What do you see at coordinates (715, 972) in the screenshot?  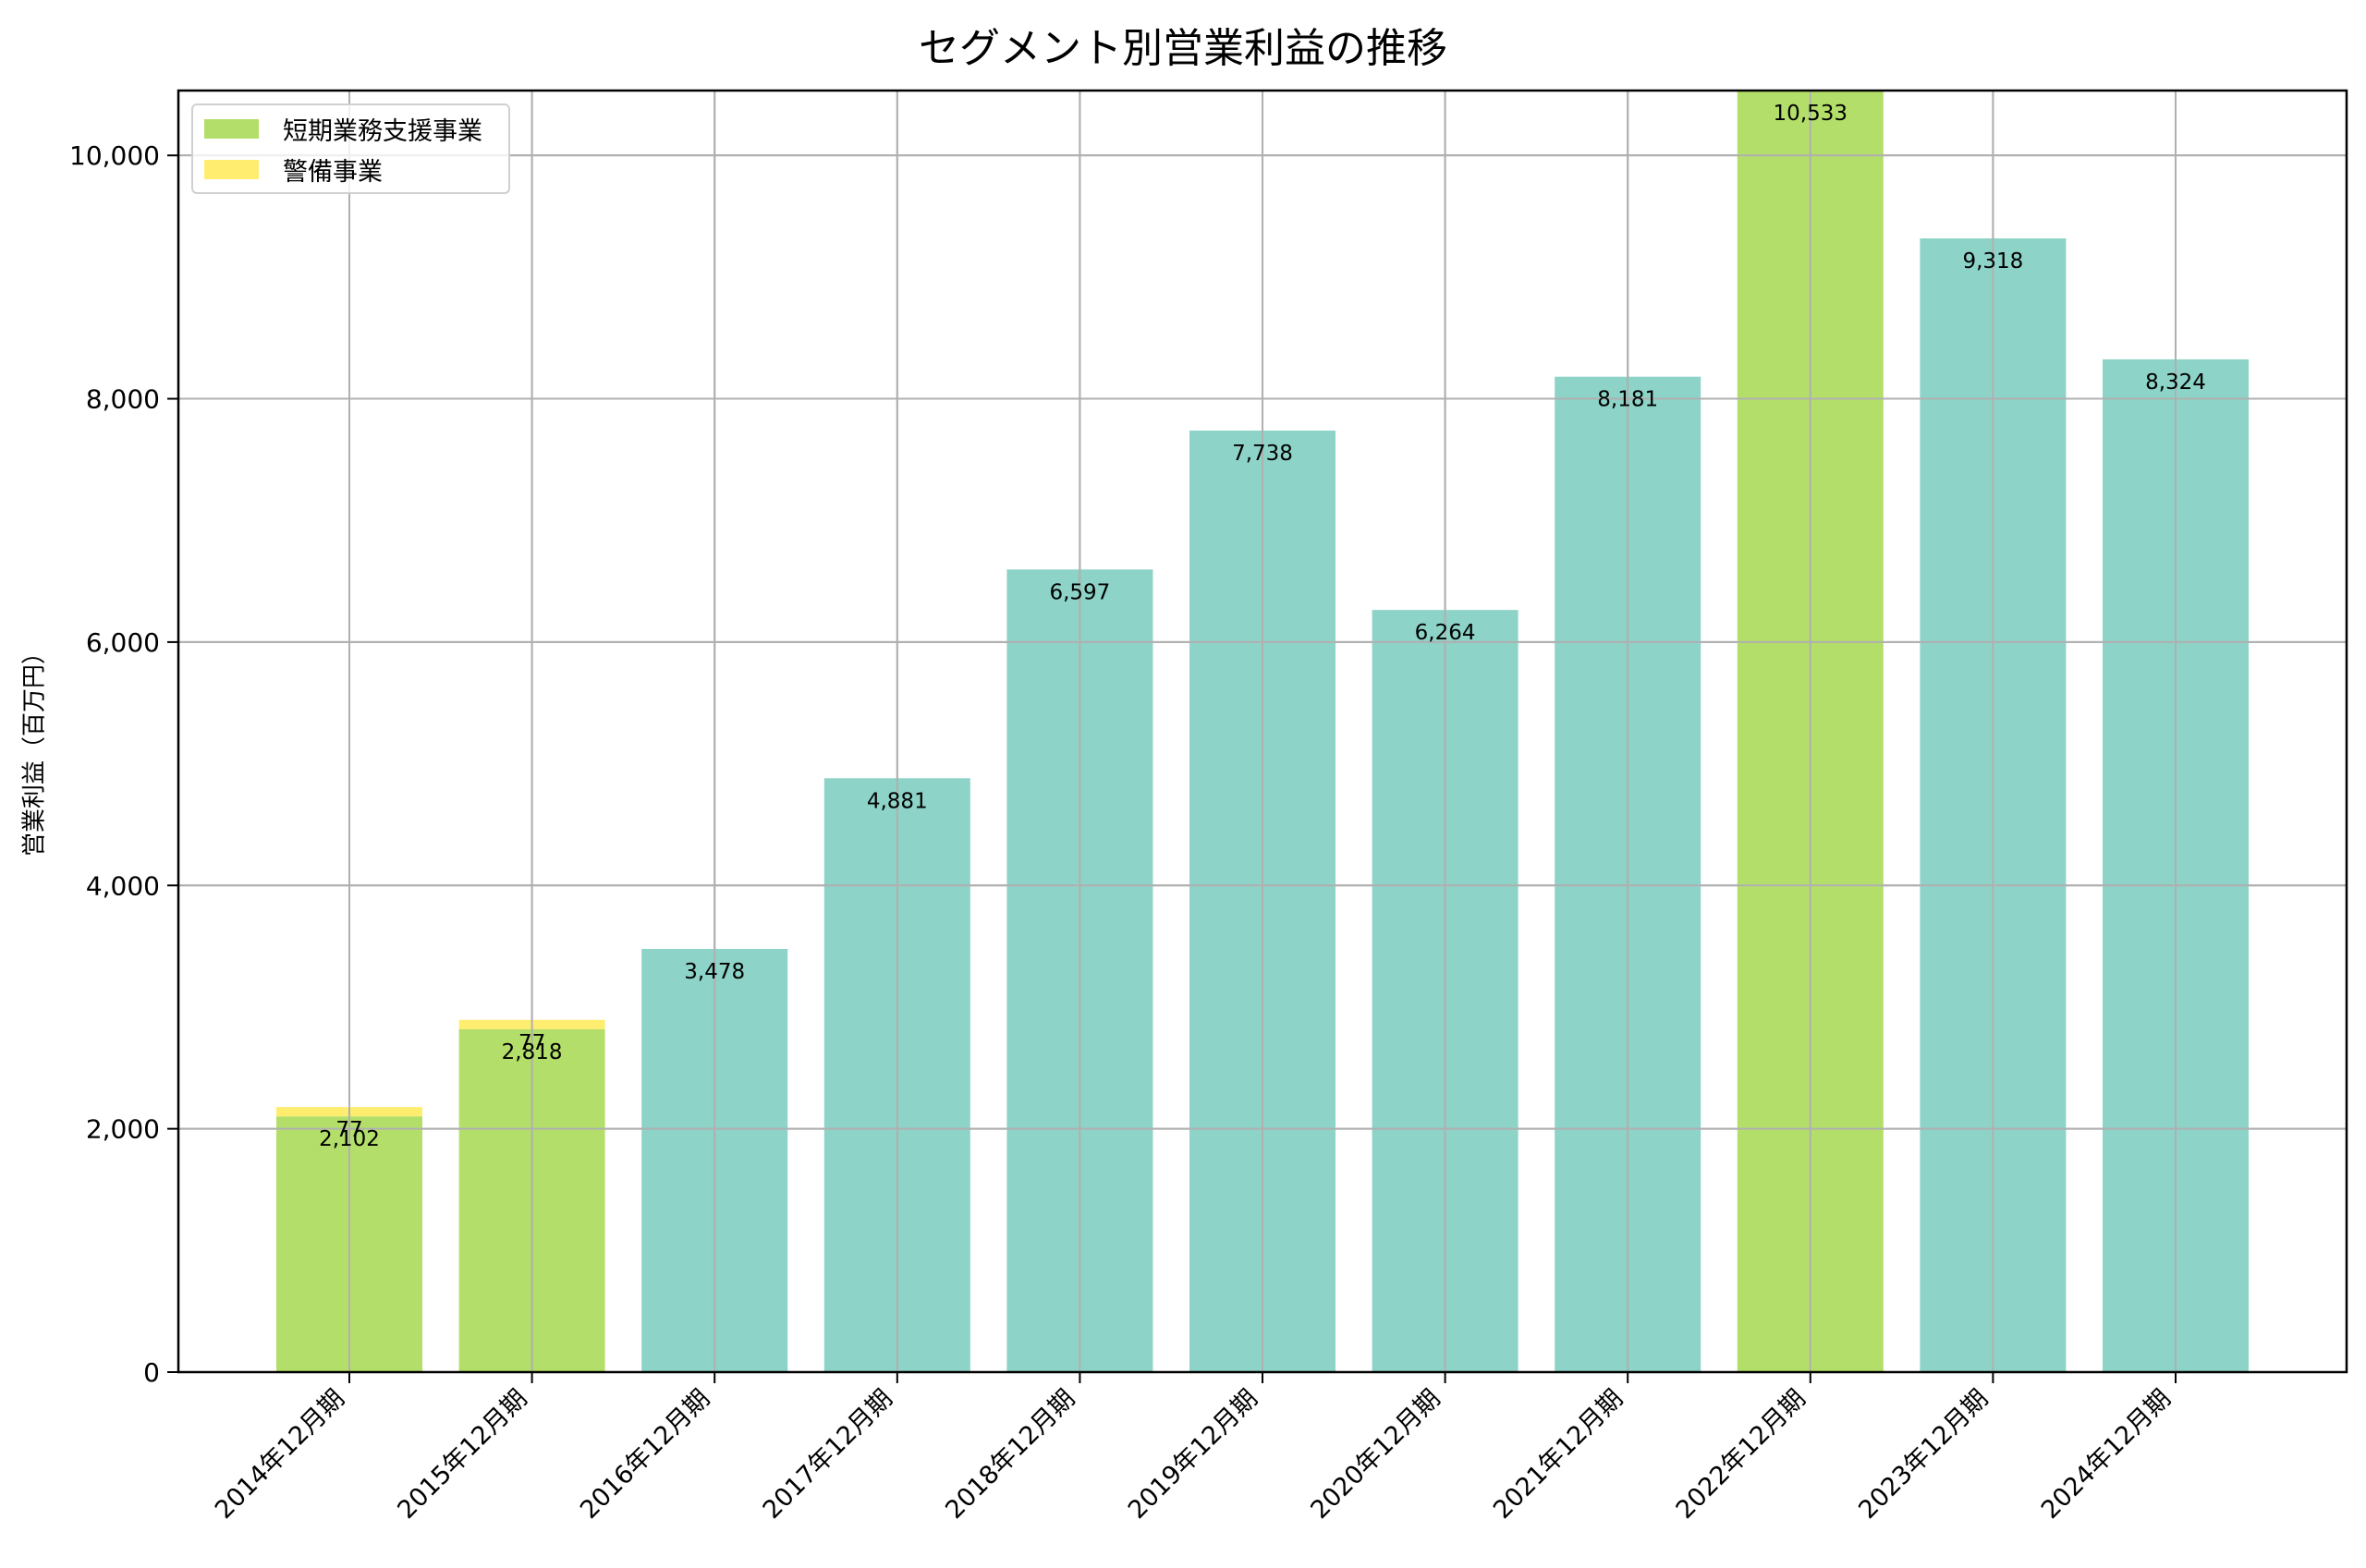 I see `bar-value-label: 3,478` at bounding box center [715, 972].